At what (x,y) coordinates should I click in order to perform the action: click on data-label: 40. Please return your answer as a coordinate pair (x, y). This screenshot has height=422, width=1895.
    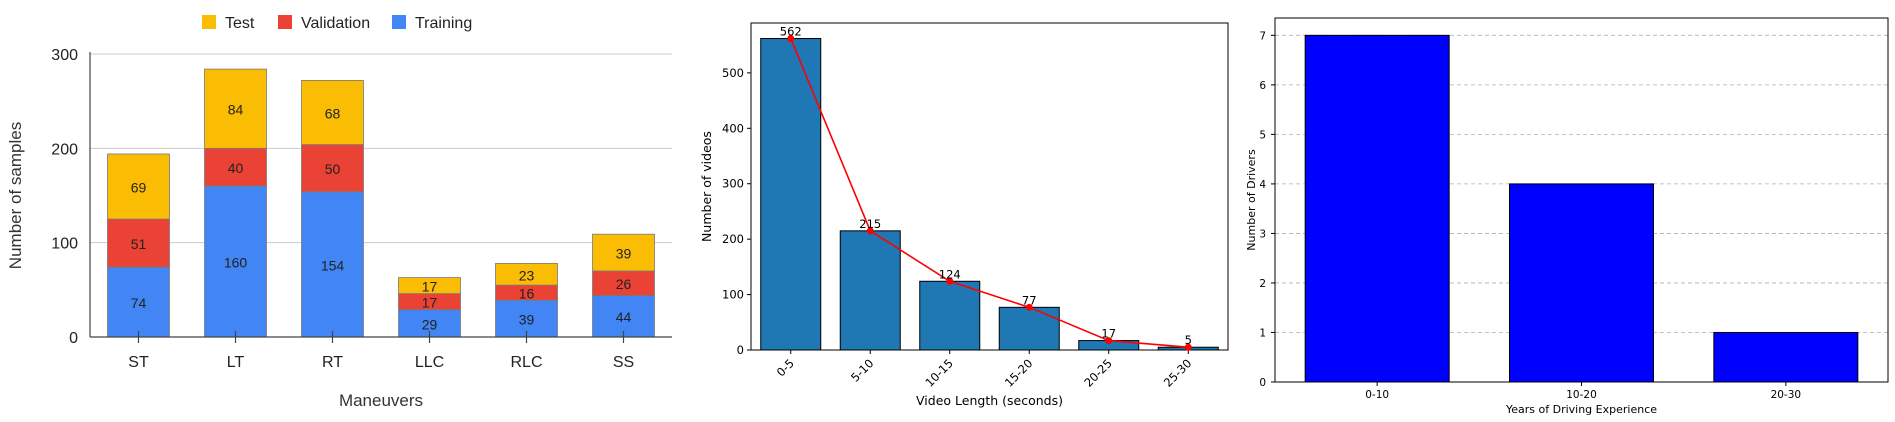
    Looking at the image, I should click on (236, 168).